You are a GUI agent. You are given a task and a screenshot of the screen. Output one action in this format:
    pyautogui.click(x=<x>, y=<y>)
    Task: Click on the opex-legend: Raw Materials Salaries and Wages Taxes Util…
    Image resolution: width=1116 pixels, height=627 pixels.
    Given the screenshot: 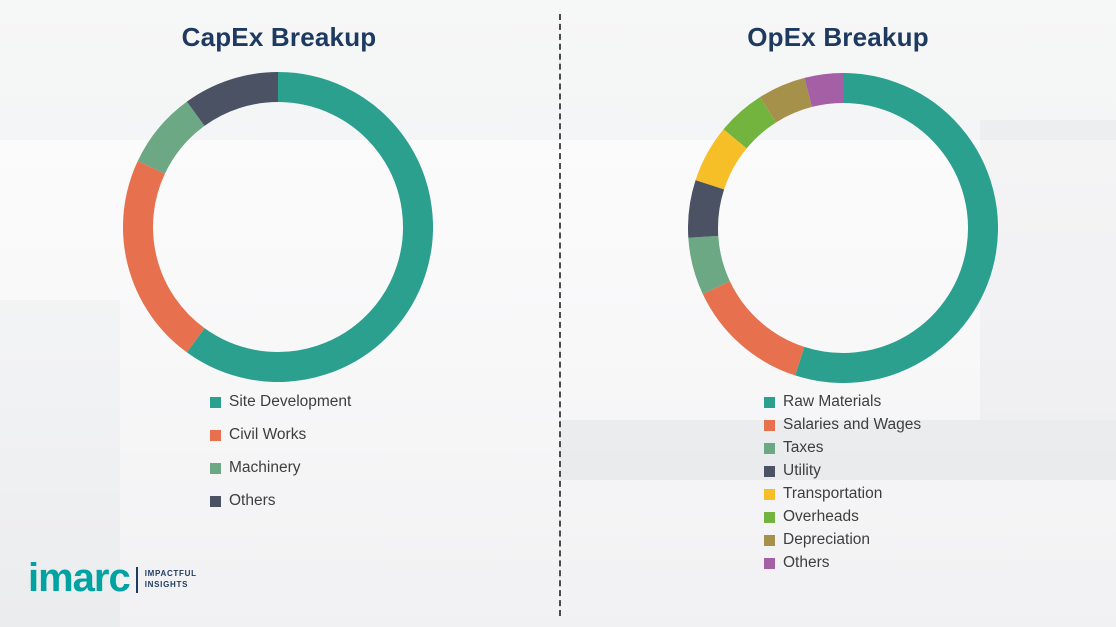 What is the action you would take?
    pyautogui.click(x=842, y=485)
    